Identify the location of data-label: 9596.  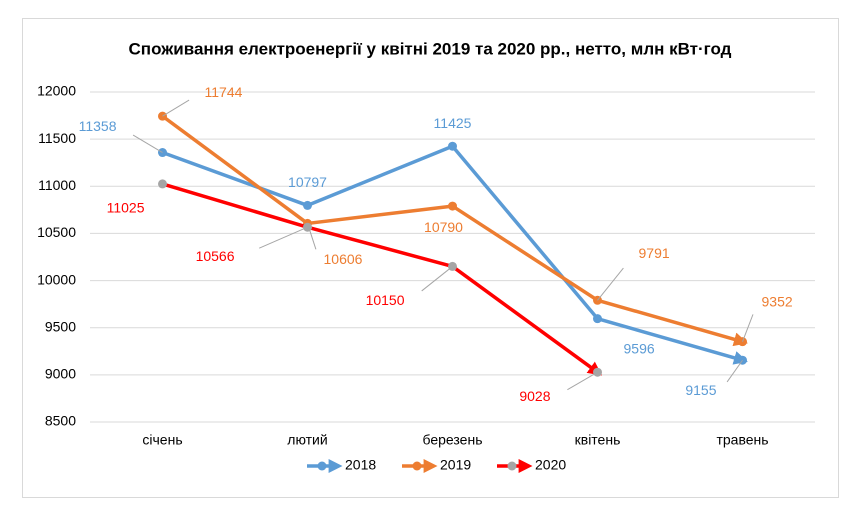
(639, 348).